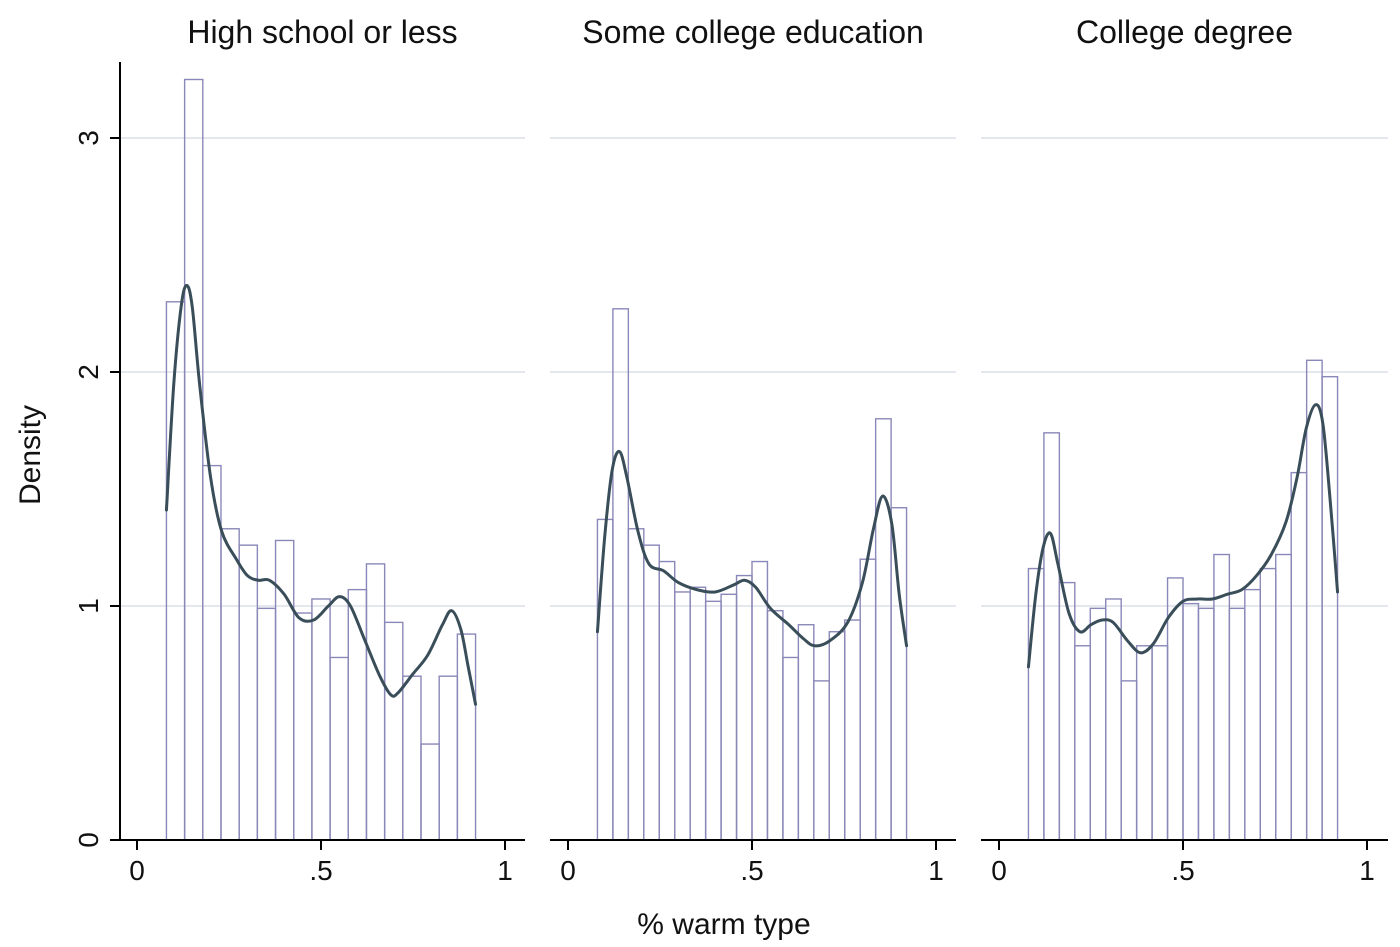 The height and width of the screenshot is (947, 1400). I want to click on y-tick-label: 3, so click(88, 138).